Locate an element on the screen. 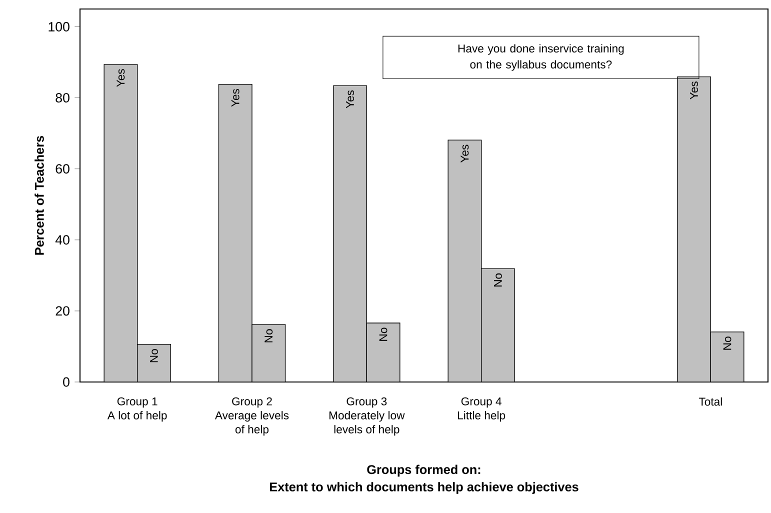 This screenshot has width=771, height=513. y-tick-label: 20 is located at coordinates (63, 311).